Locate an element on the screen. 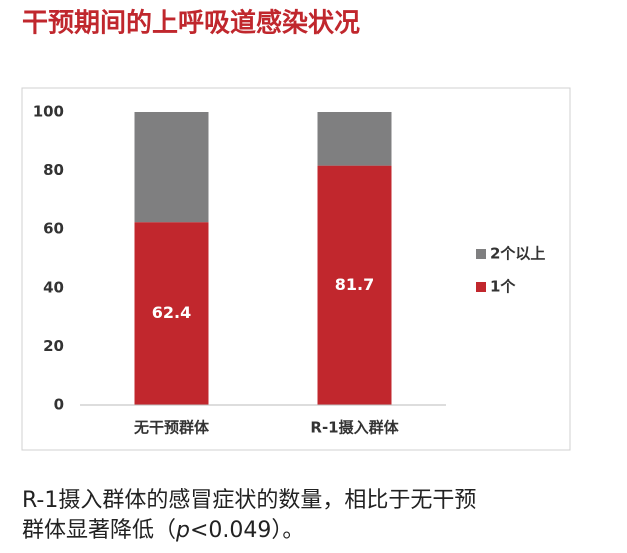  legend-label: 2个以上 is located at coordinates (517, 254).